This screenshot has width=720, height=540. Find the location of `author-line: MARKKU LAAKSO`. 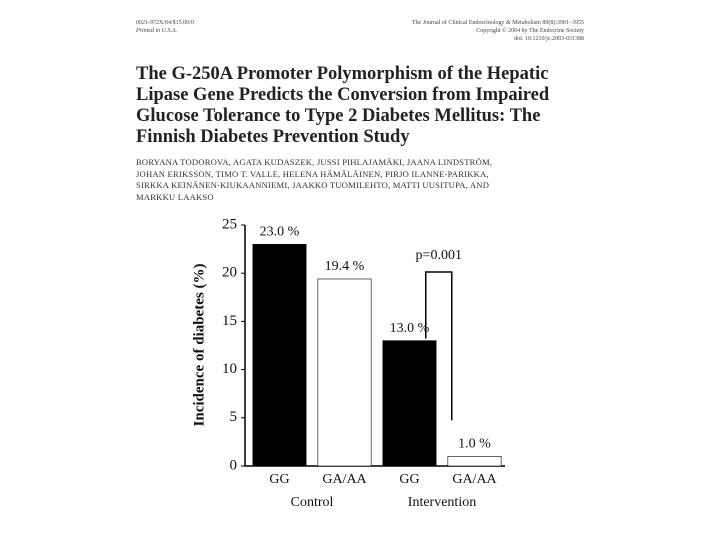

author-line: MARKKU LAAKSO is located at coordinates (175, 196).